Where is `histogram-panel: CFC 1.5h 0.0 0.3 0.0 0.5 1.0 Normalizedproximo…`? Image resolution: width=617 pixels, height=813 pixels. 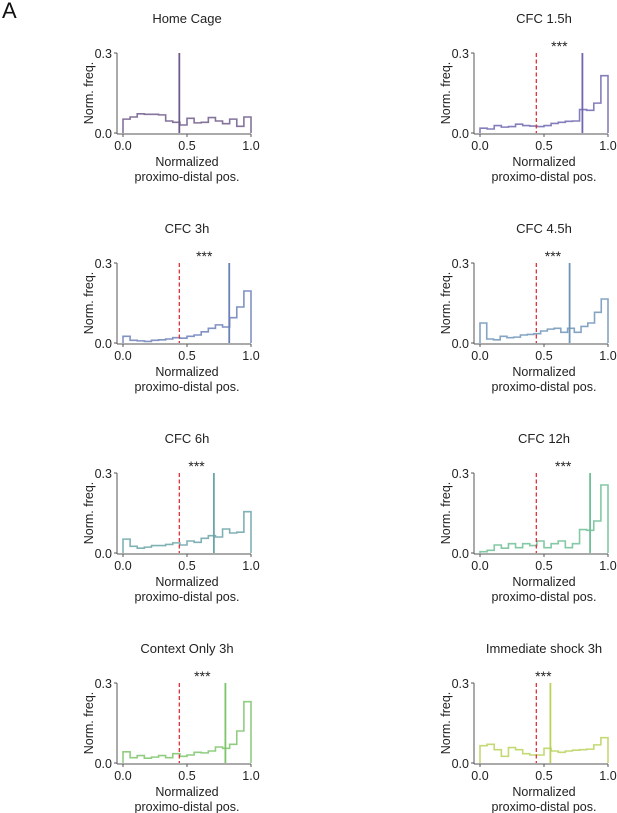 histogram-panel: CFC 1.5h 0.0 0.3 0.0 0.5 1.0 Normalizedproximo… is located at coordinates (528, 97).